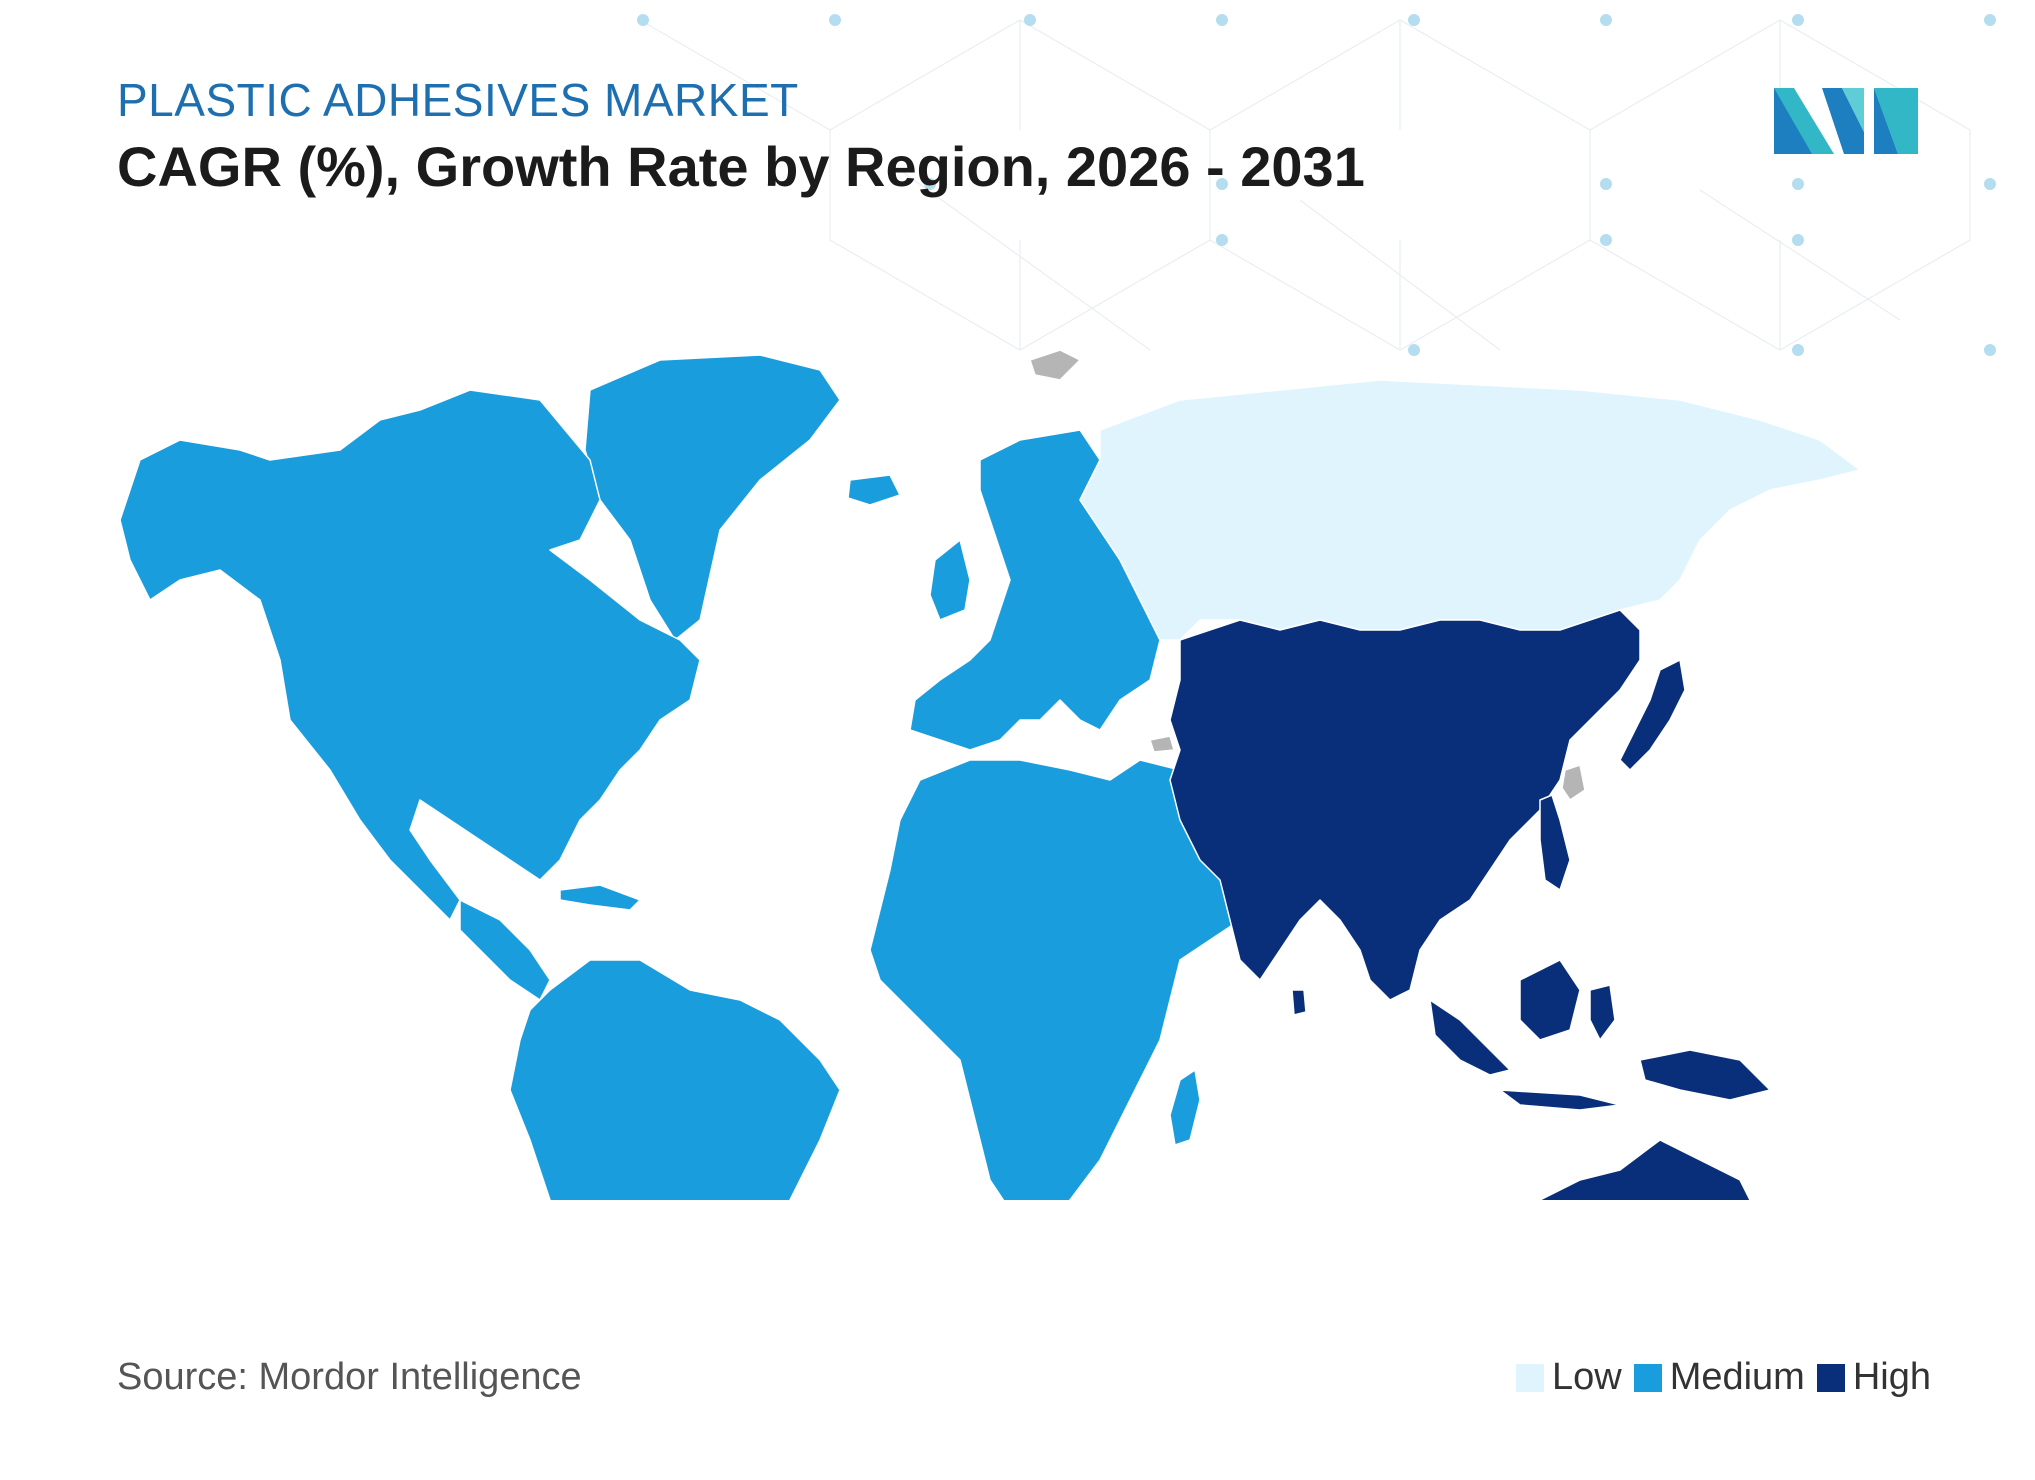 This screenshot has height=1480, width=2035. What do you see at coordinates (1846, 121) in the screenshot?
I see `mordor-intelligence-logo-icon` at bounding box center [1846, 121].